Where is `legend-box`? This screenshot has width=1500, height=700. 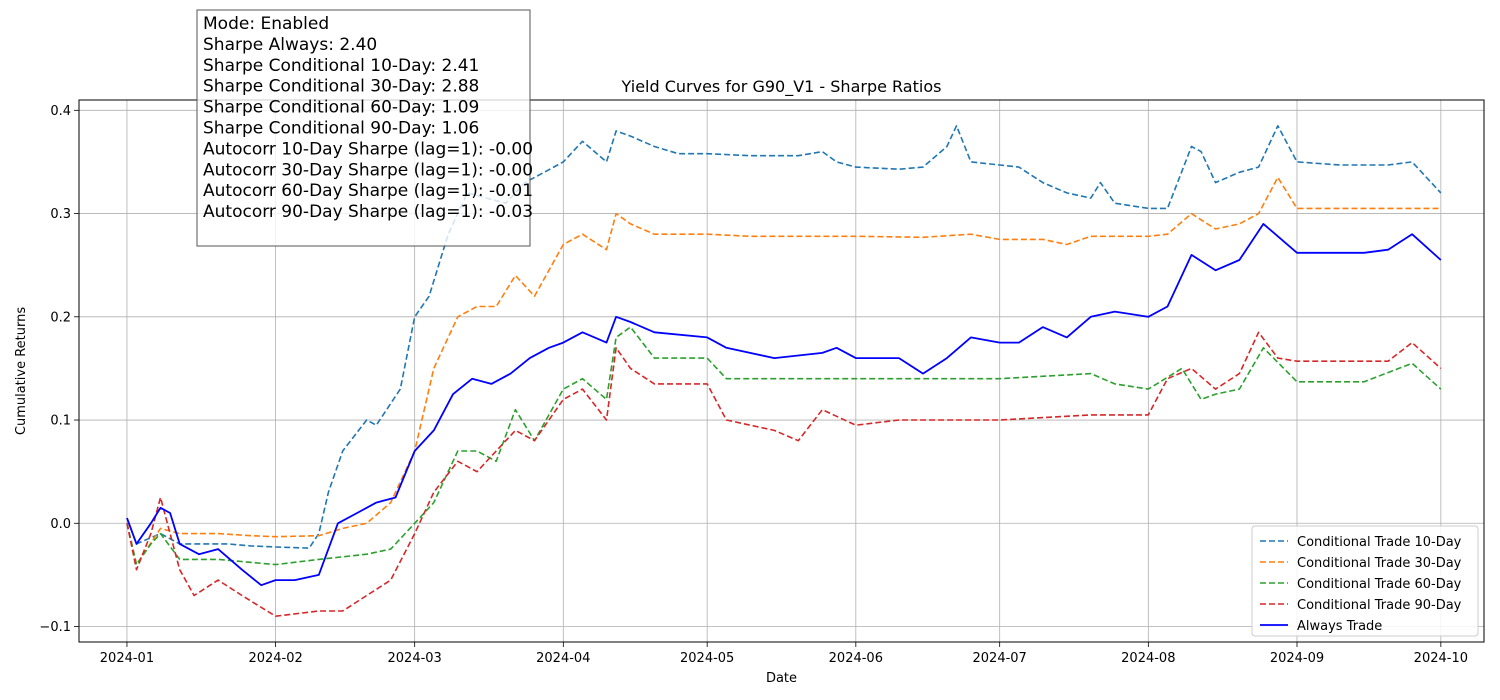 legend-box is located at coordinates (1365, 581).